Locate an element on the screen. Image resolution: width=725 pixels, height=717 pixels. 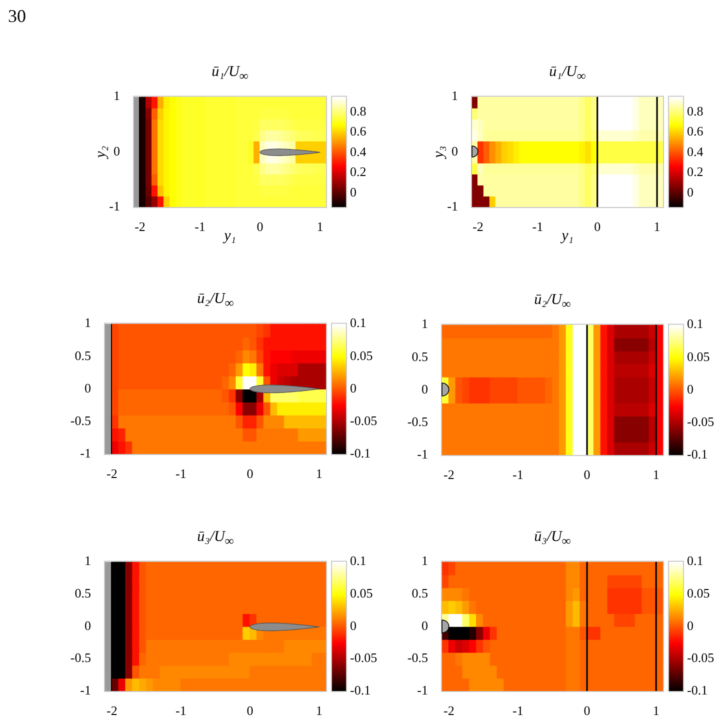
y-axis-title: y₂ is located at coordinates (100, 153).